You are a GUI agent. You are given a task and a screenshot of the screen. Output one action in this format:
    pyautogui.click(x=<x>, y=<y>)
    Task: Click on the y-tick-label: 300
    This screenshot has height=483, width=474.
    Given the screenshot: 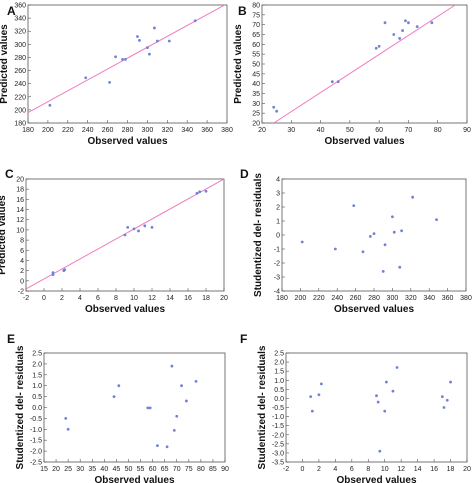 What is the action you would take?
    pyautogui.click(x=20, y=45)
    